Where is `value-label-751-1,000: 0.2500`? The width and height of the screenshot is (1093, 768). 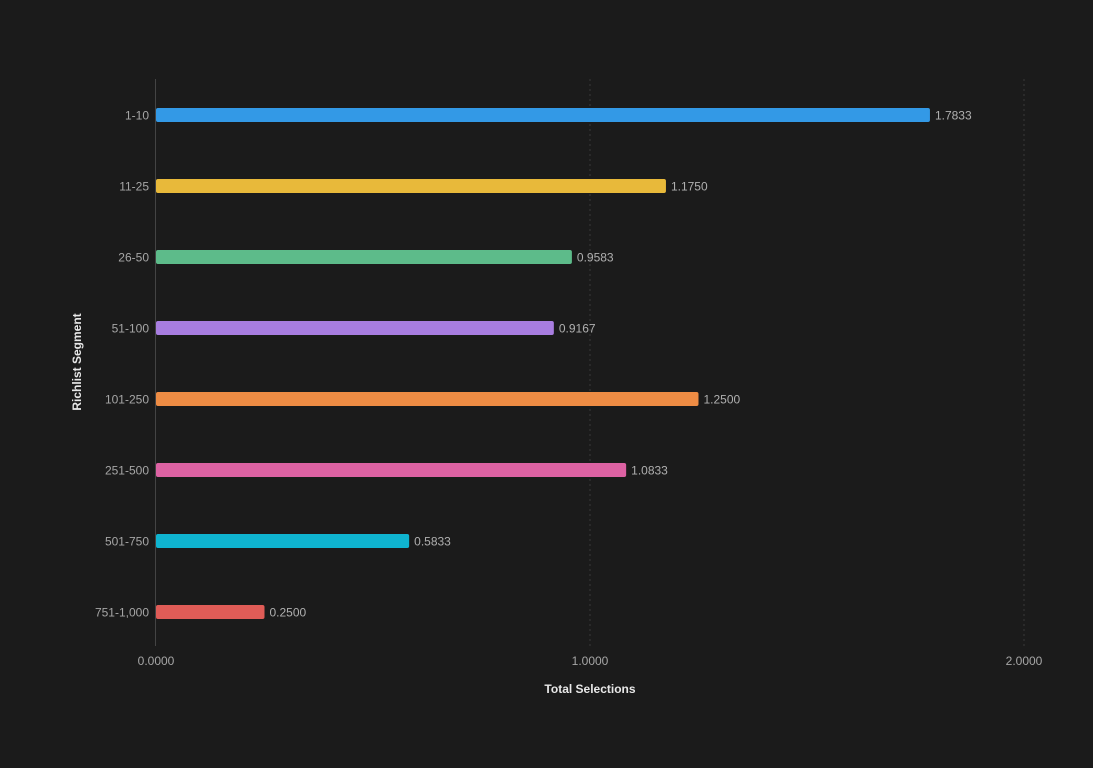 value-label-751-1,000: 0.2500 is located at coordinates (288, 613).